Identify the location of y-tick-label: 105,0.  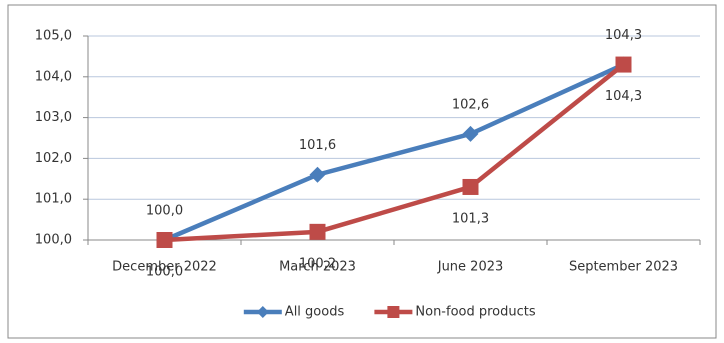
(53, 36).